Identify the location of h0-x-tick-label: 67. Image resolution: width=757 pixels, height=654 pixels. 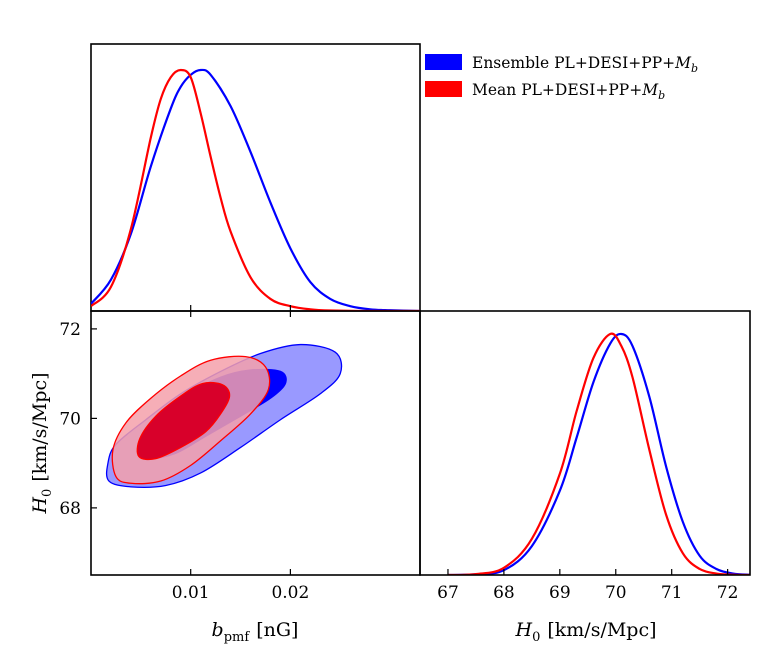
(448, 593).